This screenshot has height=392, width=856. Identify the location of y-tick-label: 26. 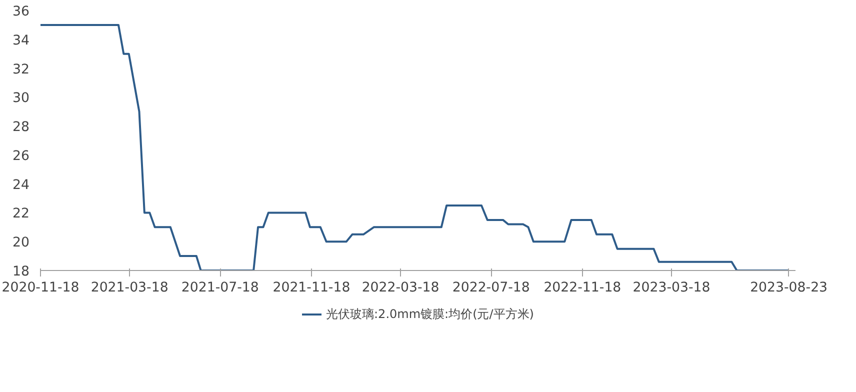
(21, 156).